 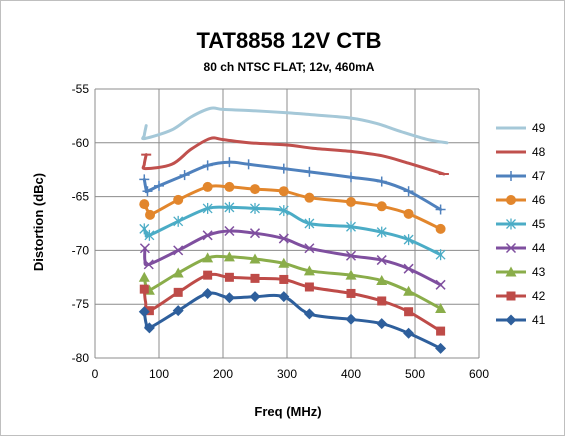 What do you see at coordinates (415, 374) in the screenshot?
I see `x-tick-label: 500` at bounding box center [415, 374].